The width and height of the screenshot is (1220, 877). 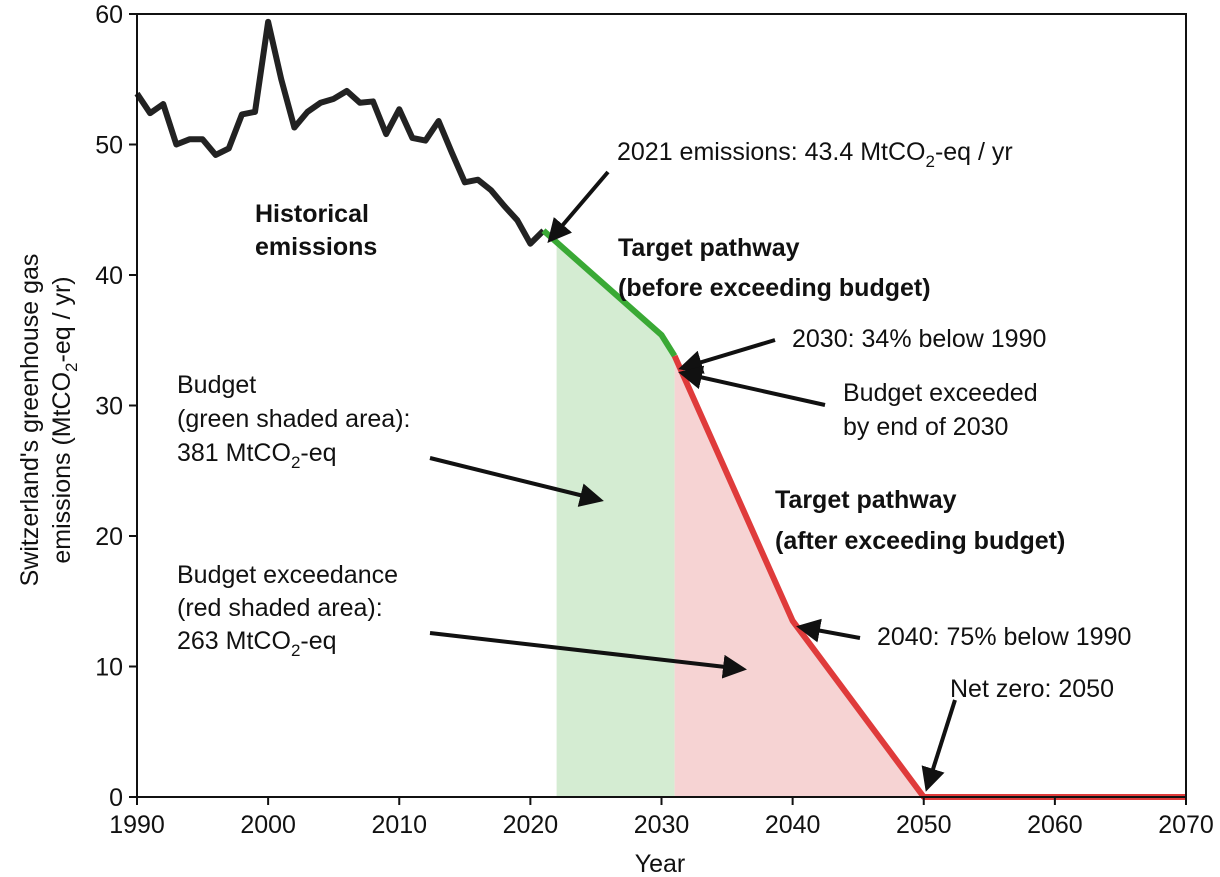 I want to click on annotation: 263 MtCO2-eq, so click(x=257, y=643).